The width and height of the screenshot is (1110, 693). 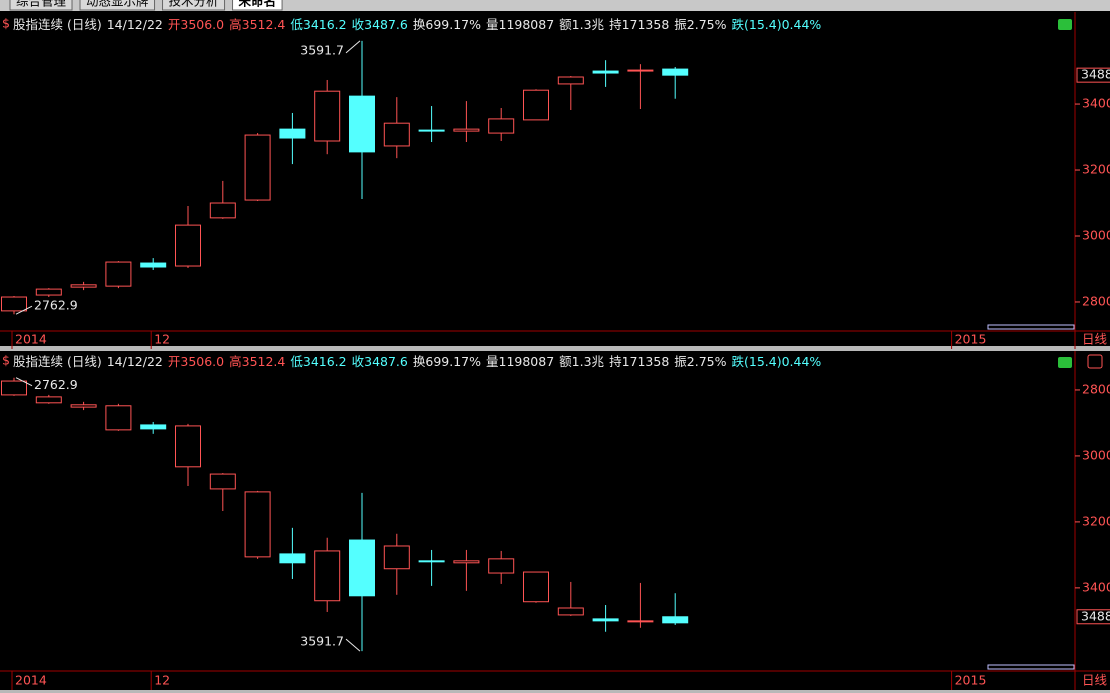 What do you see at coordinates (162, 680) in the screenshot?
I see `x-tick-label: 12` at bounding box center [162, 680].